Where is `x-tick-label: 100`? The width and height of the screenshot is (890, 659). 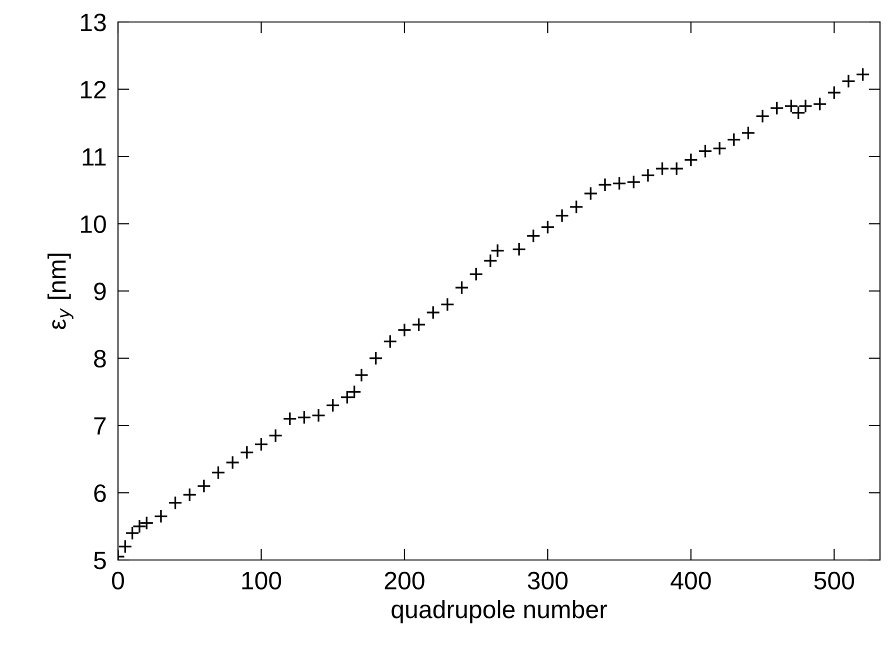
x-tick-label: 100 is located at coordinates (262, 581).